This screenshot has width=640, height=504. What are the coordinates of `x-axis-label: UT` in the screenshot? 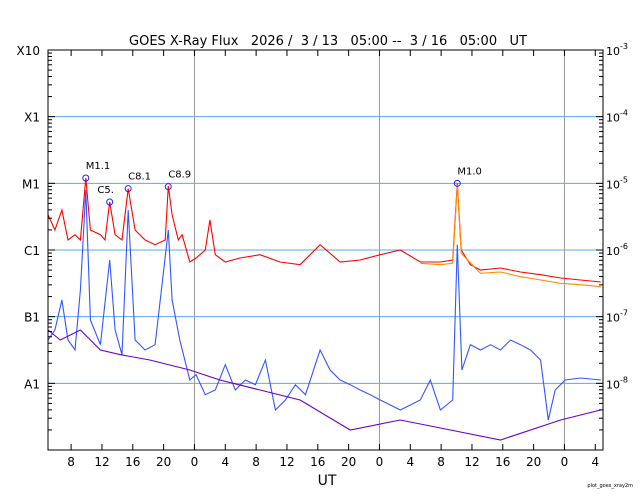 It's located at (327, 481).